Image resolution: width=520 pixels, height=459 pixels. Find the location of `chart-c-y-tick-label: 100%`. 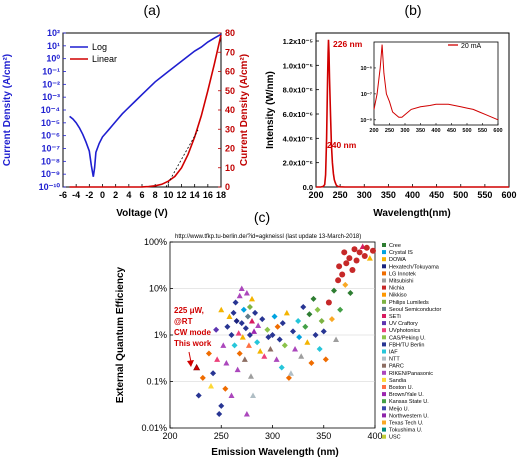

chart-c-y-tick-label: 100% is located at coordinates (155, 242).